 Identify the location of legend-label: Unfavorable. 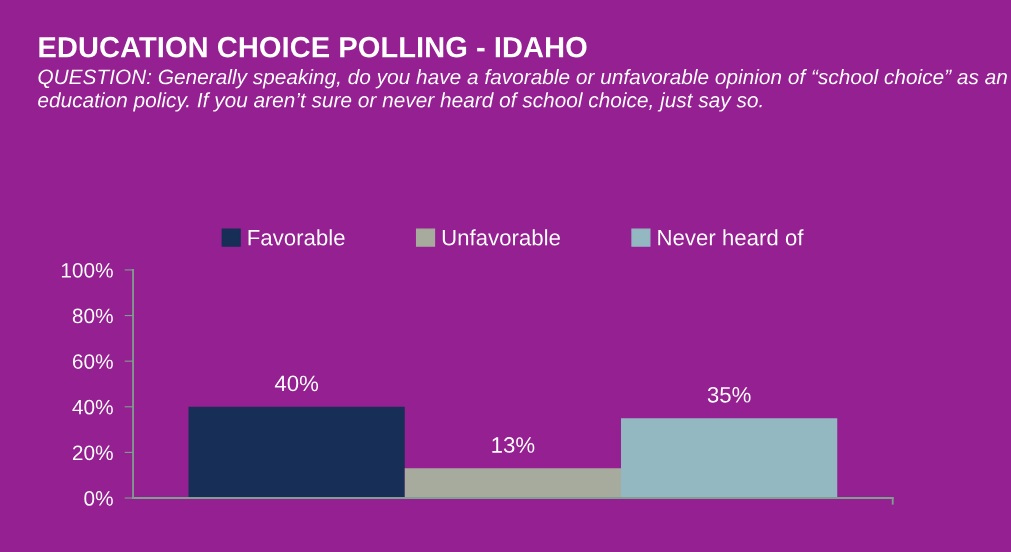
(501, 237).